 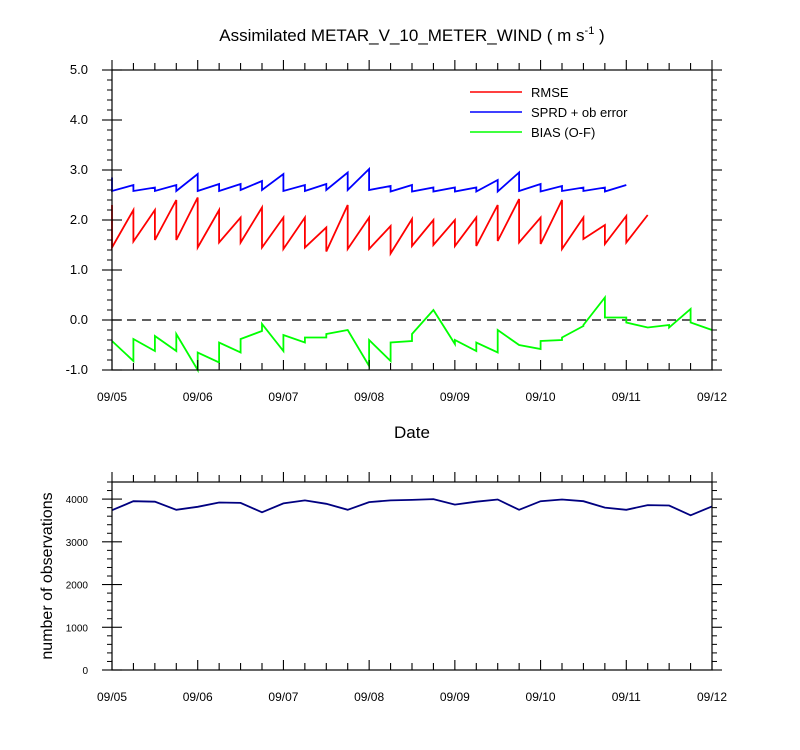 What do you see at coordinates (79, 169) in the screenshot?
I see `y-tick-label: 3.0` at bounding box center [79, 169].